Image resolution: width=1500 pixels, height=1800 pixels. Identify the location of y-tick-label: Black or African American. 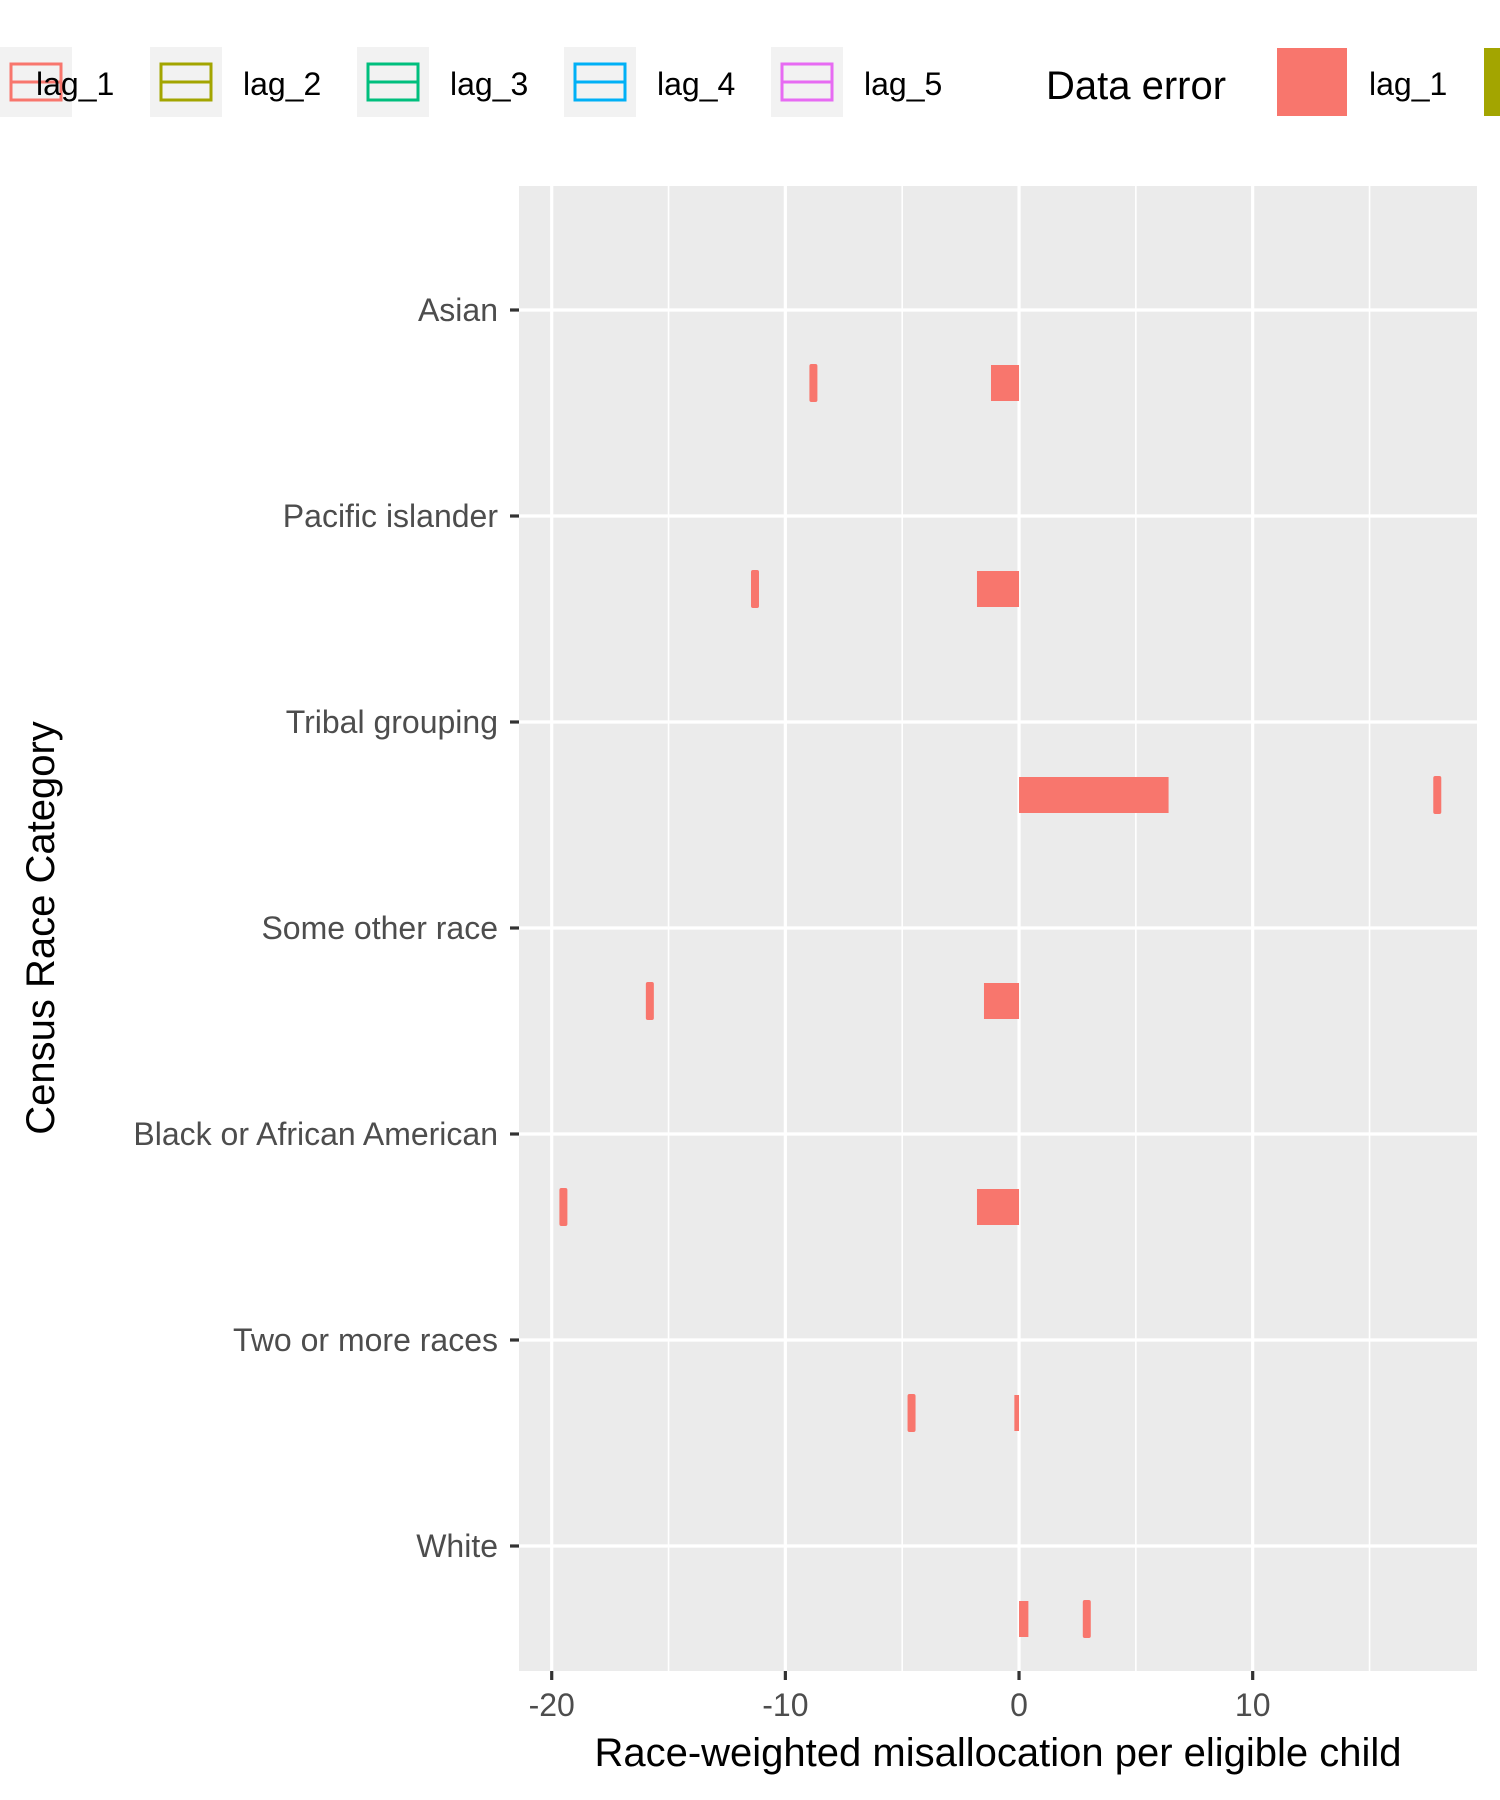
(315, 1134).